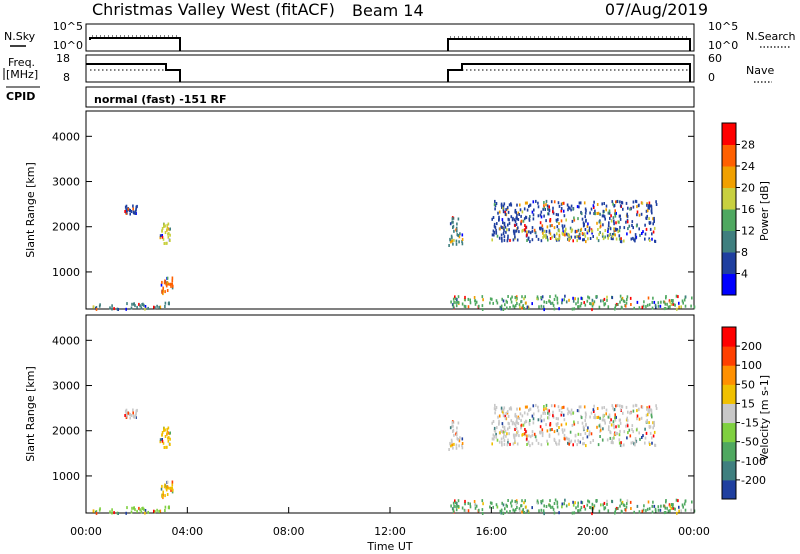 This screenshot has height=554, width=800. What do you see at coordinates (213, 9) in the screenshot?
I see `plot-title: Christmas Valley West (fitACF)` at bounding box center [213, 9].